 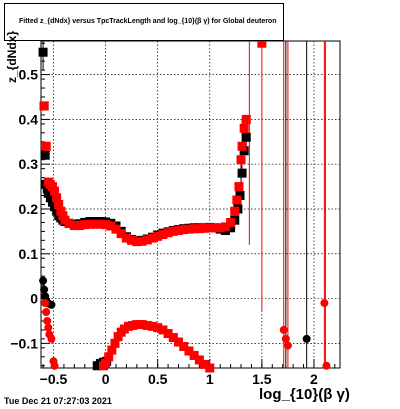 I want to click on y-tick-labels: −0.1 0 0.1 0.2 0.3 0.4 0.5, so click(x=24, y=209).